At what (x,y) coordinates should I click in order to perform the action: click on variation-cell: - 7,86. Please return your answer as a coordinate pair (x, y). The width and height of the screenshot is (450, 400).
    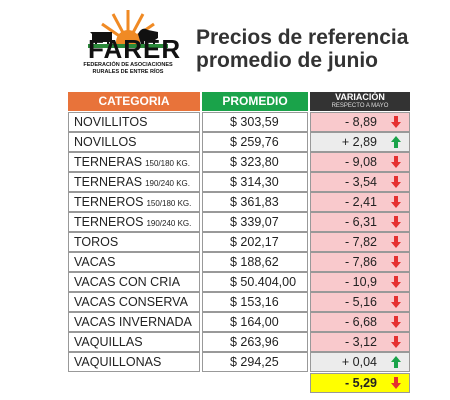
    Looking at the image, I should click on (360, 262).